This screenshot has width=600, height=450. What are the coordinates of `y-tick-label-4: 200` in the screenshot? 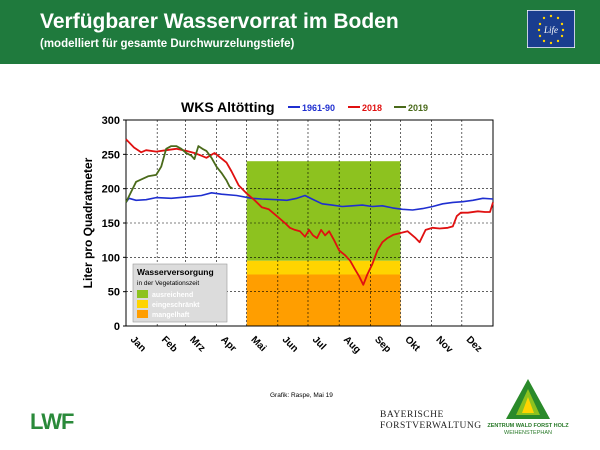 It's located at (111, 190).